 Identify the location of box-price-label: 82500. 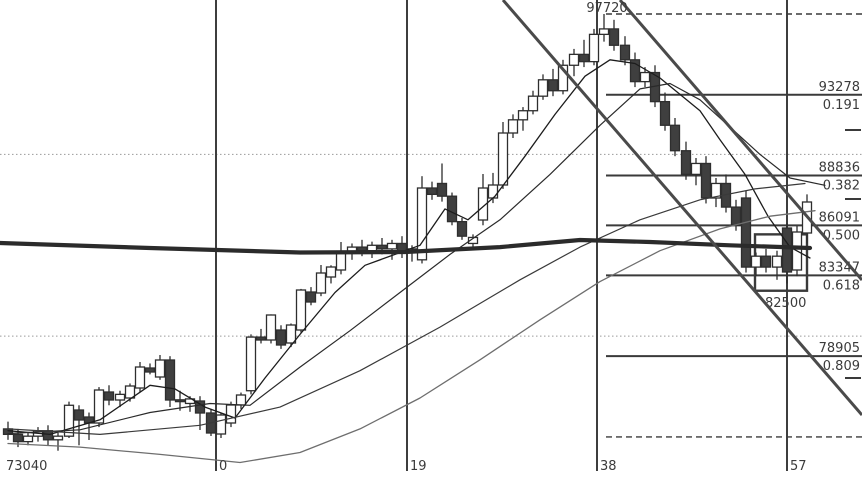
(785, 303).